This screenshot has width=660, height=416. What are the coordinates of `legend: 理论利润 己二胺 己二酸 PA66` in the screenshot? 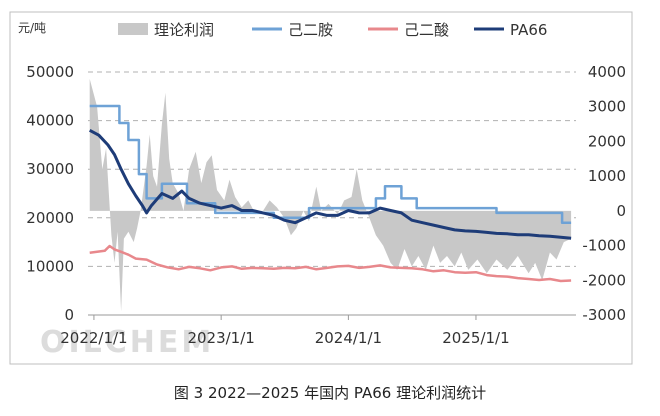 It's located at (332, 30).